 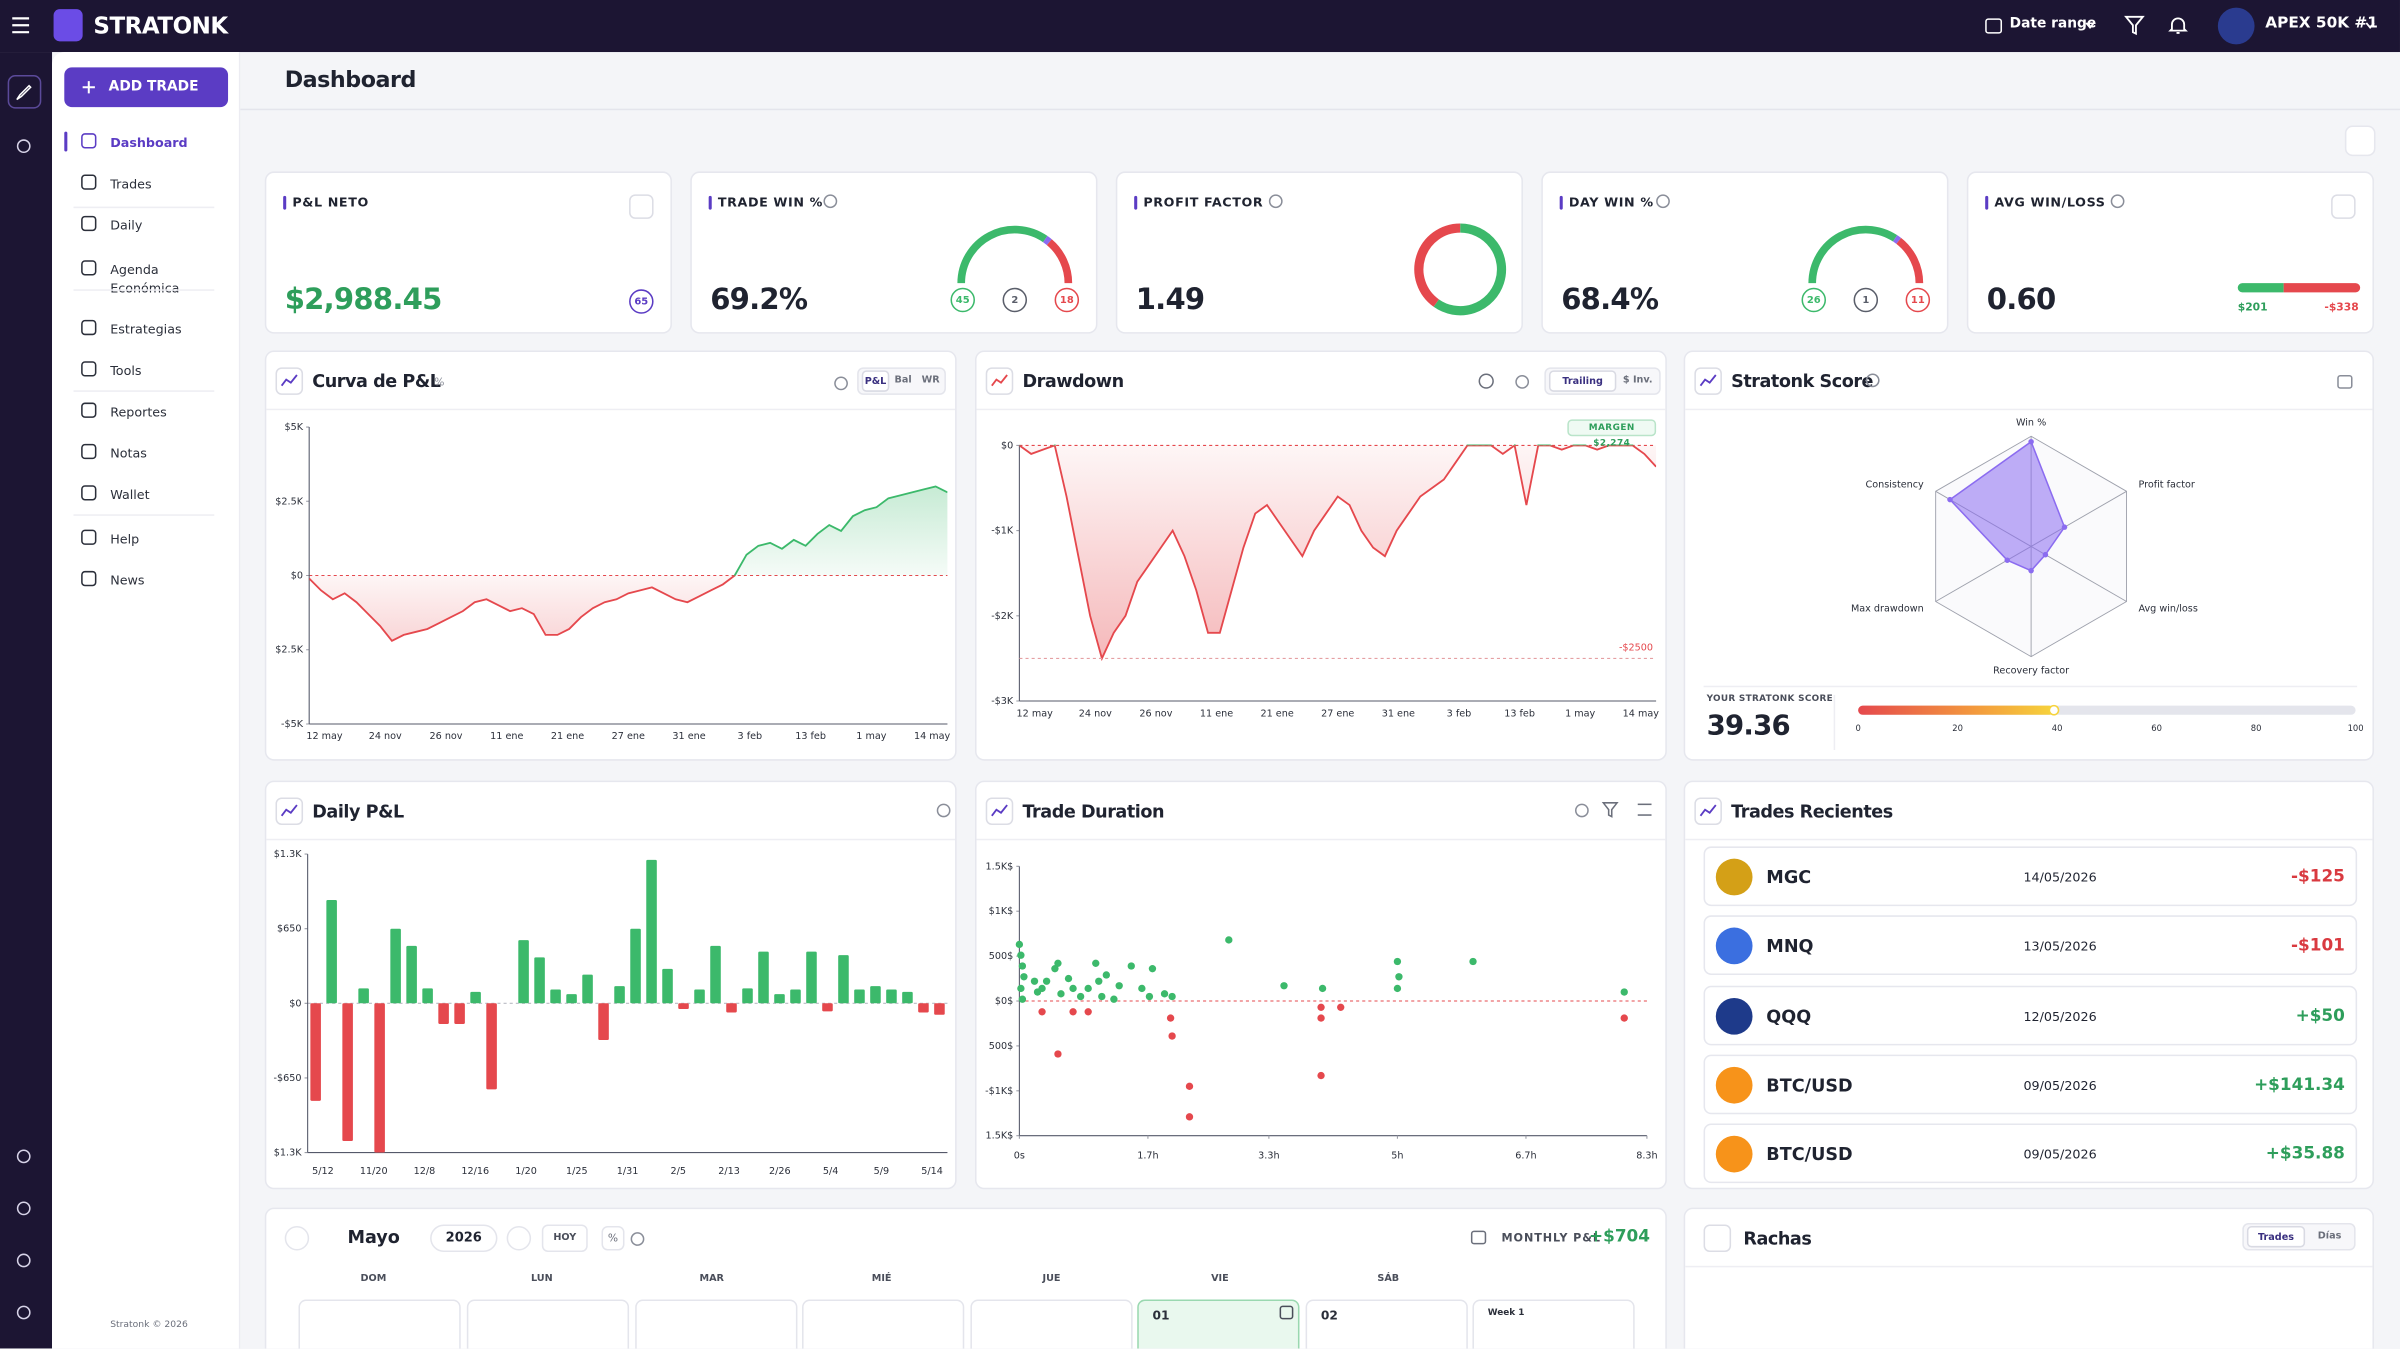 What do you see at coordinates (2360, 141) in the screenshot?
I see `layout-button` at bounding box center [2360, 141].